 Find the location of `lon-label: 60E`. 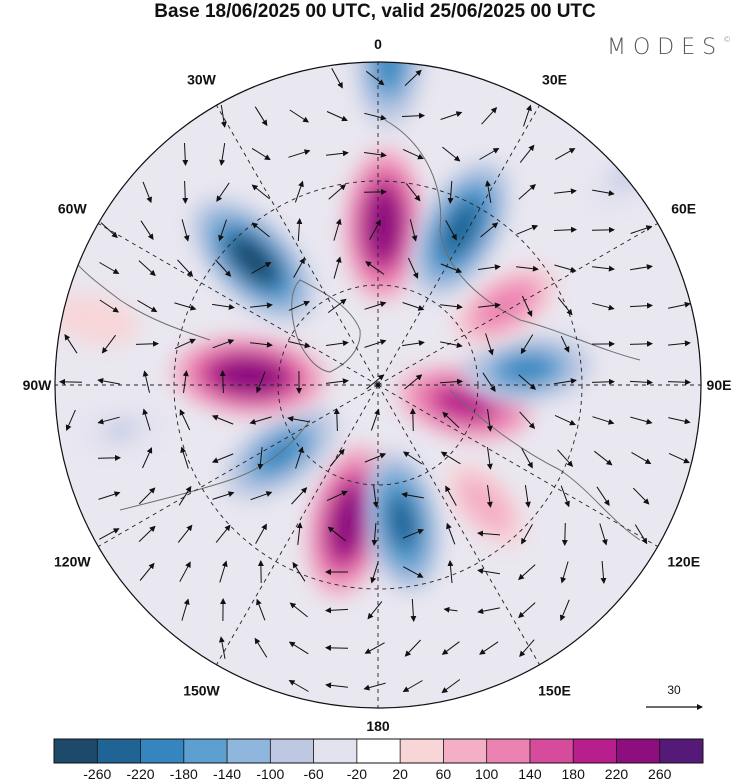

lon-label: 60E is located at coordinates (683, 209).